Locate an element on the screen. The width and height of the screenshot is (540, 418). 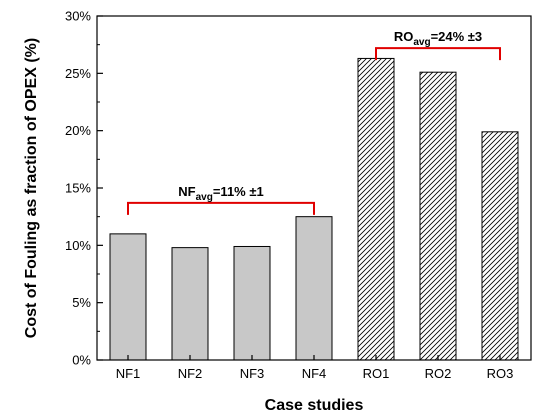
x-tick-label: NF4 is located at coordinates (314, 373).